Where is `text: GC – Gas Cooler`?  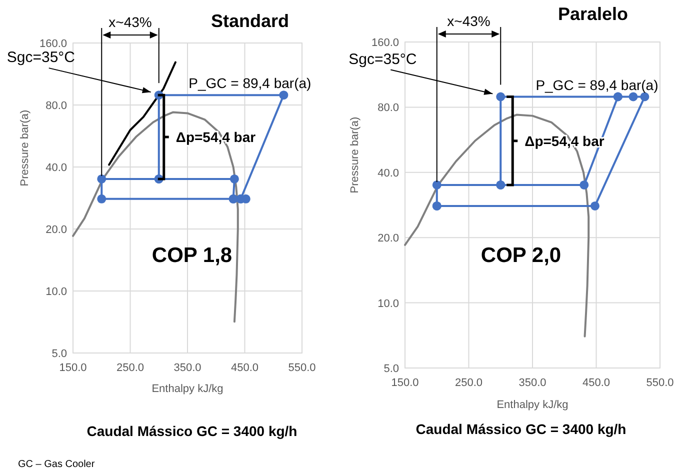 text: GC – Gas Cooler is located at coordinates (57, 464).